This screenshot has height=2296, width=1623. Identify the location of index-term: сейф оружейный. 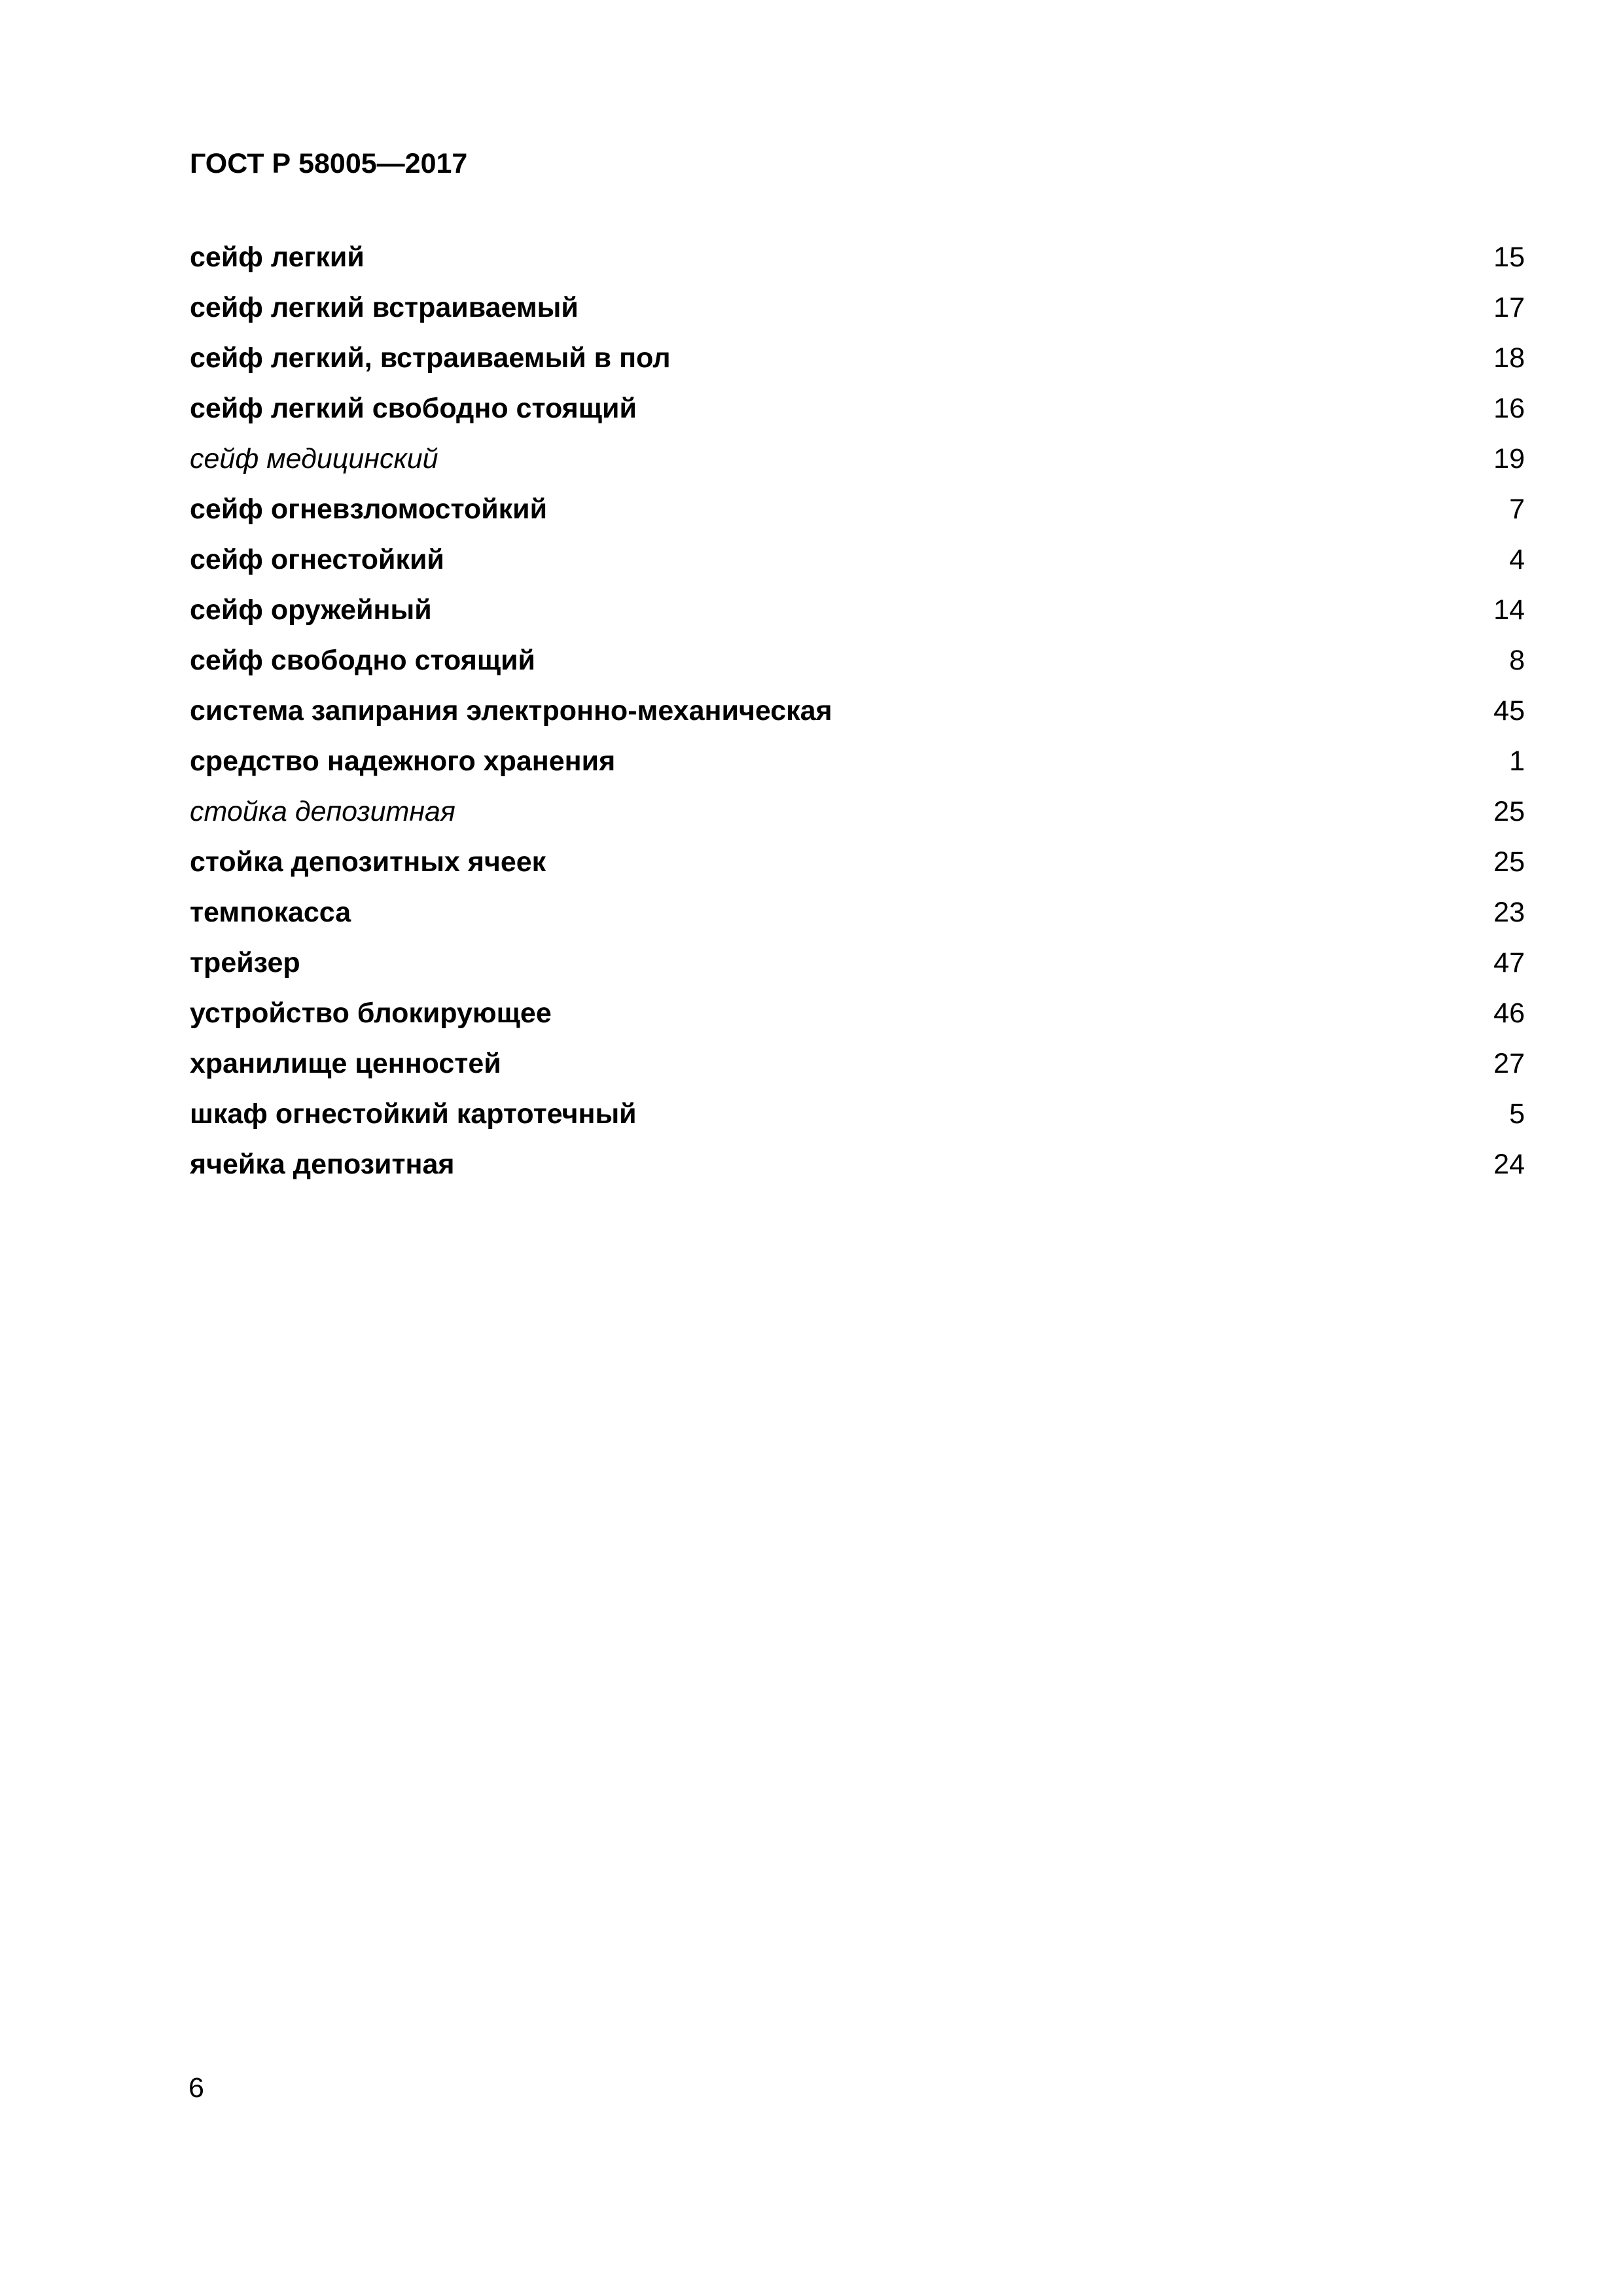
(311, 610).